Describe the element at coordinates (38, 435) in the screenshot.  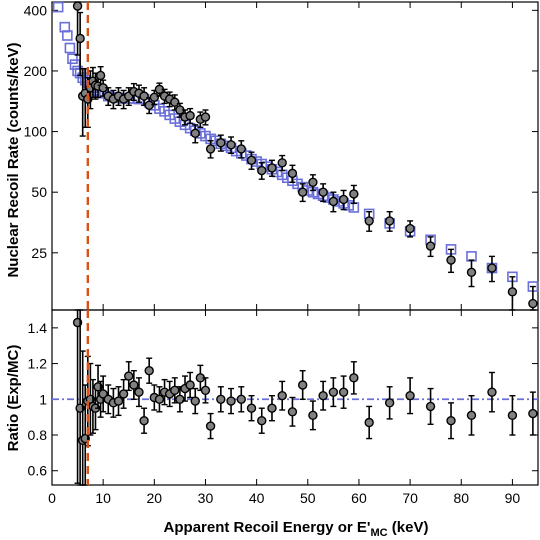
I see `lower-y-tick-label: 0.8` at that location.